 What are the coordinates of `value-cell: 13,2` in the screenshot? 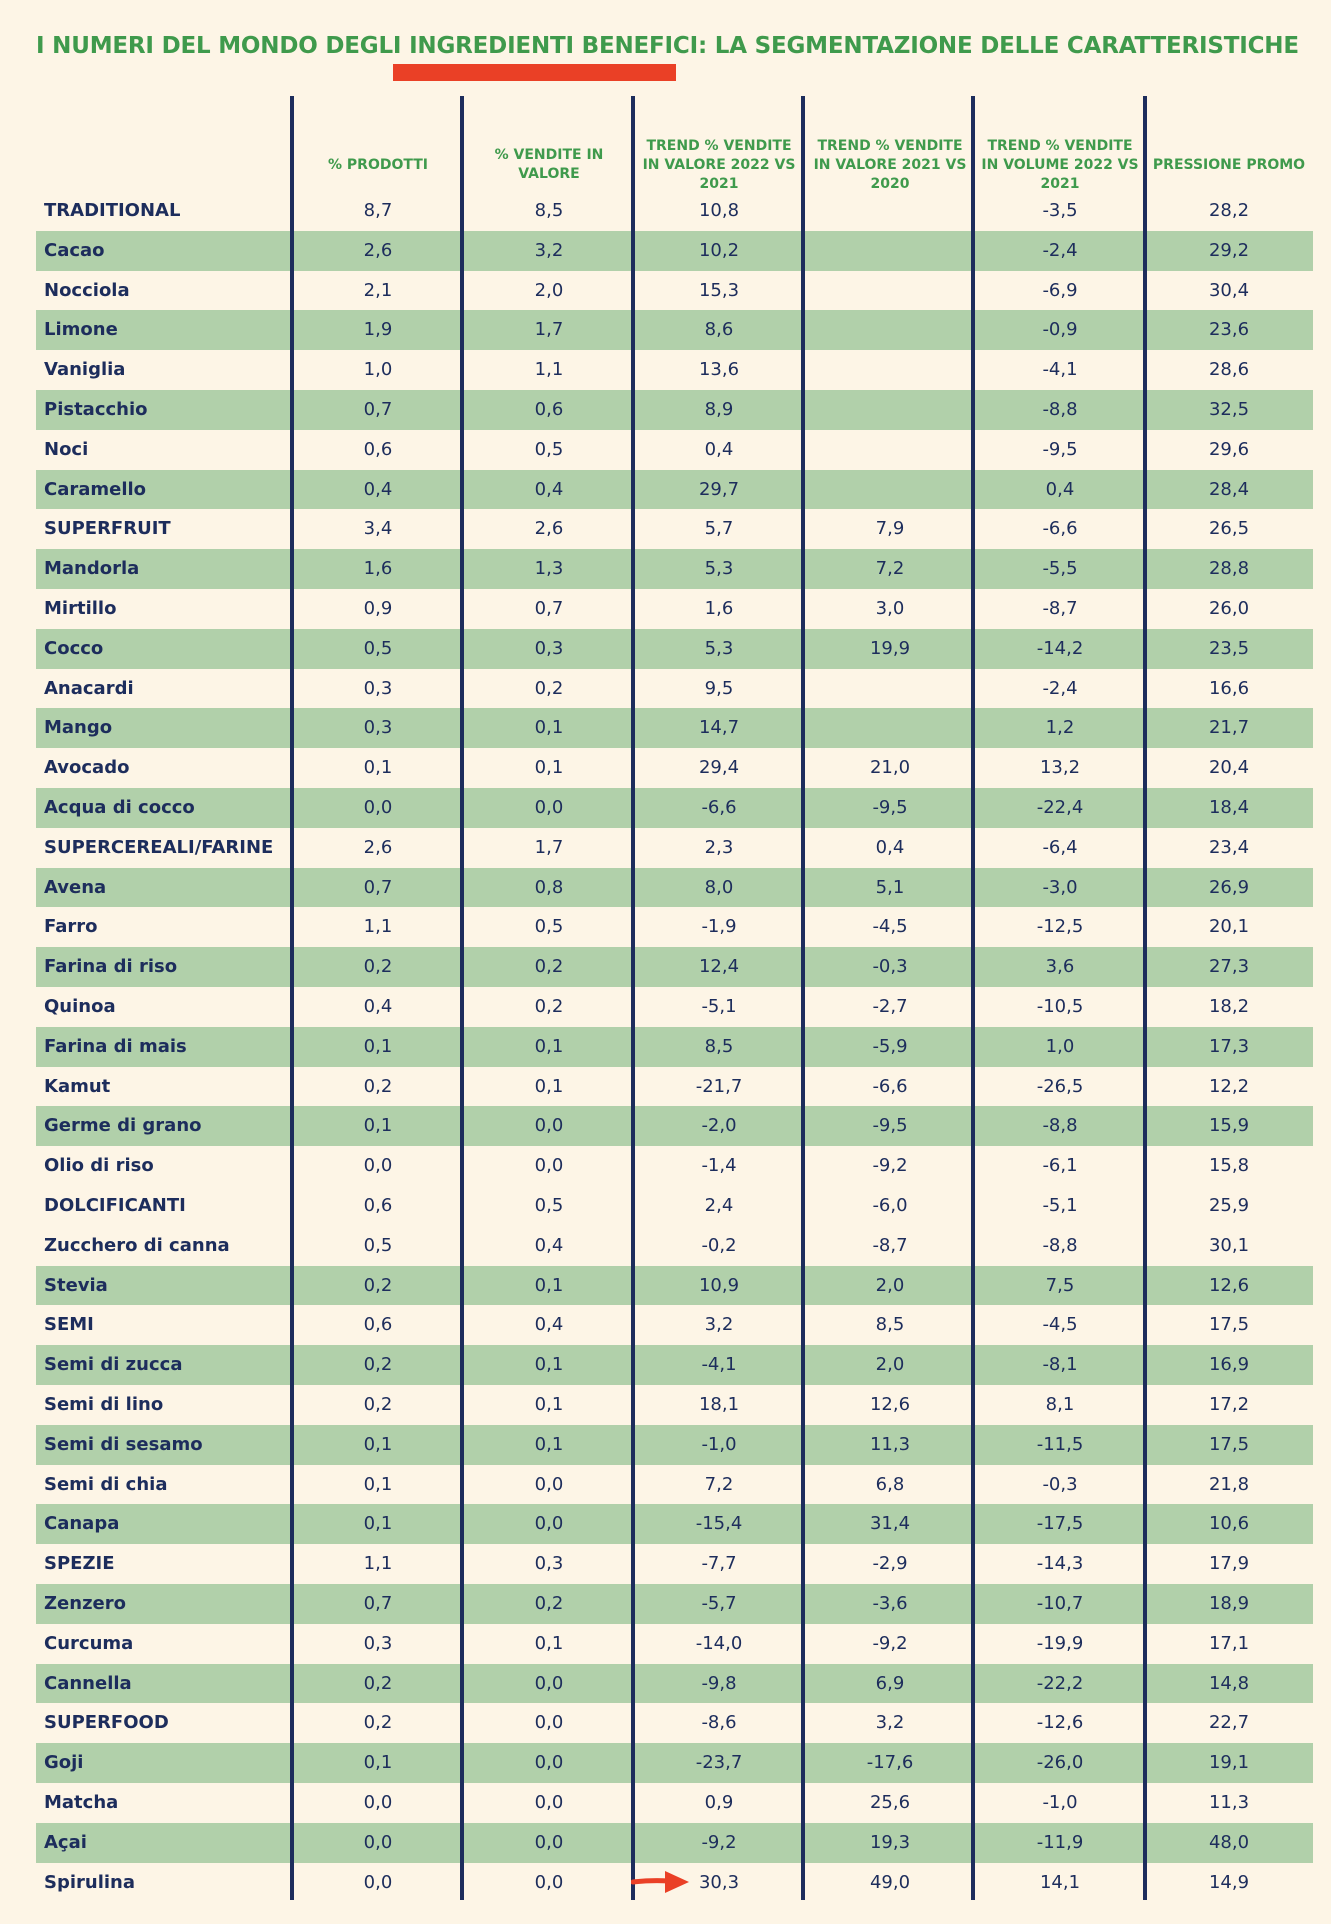 It's located at (1060, 768).